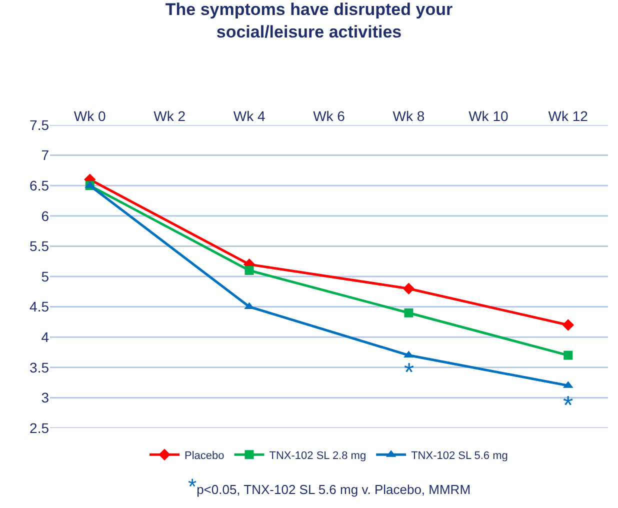 The width and height of the screenshot is (618, 508). I want to click on legend-label: TNX-102 SL 2.8 mg, so click(317, 456).